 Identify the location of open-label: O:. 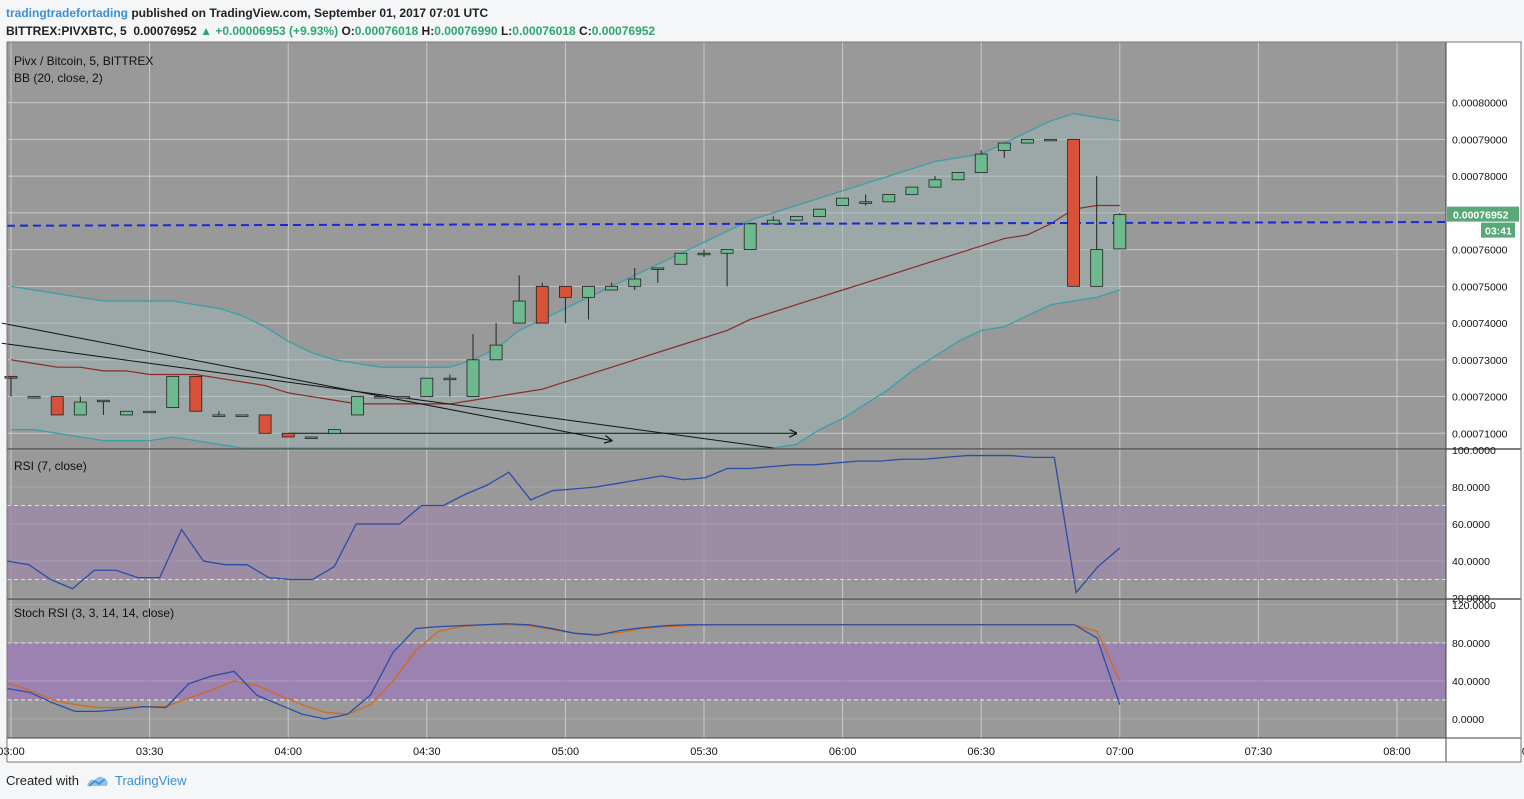
(348, 31).